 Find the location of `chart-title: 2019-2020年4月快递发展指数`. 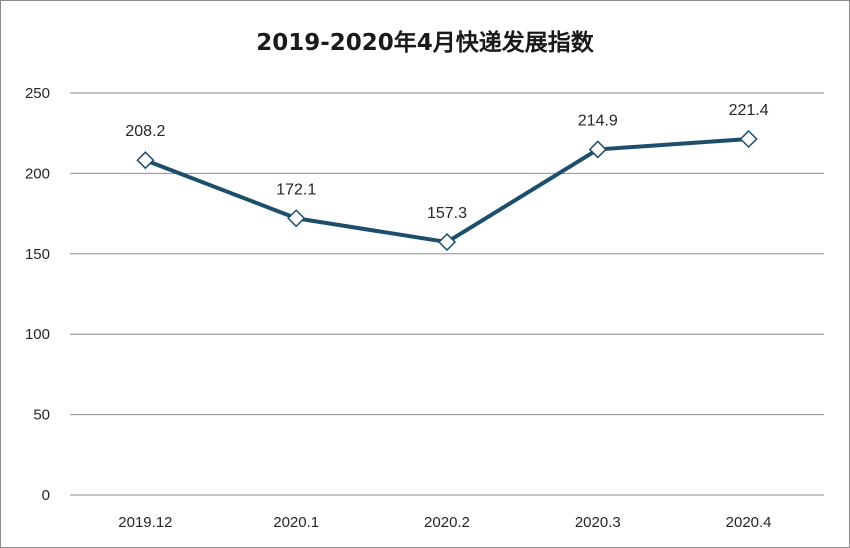

chart-title: 2019-2020年4月快递发展指数 is located at coordinates (425, 43).